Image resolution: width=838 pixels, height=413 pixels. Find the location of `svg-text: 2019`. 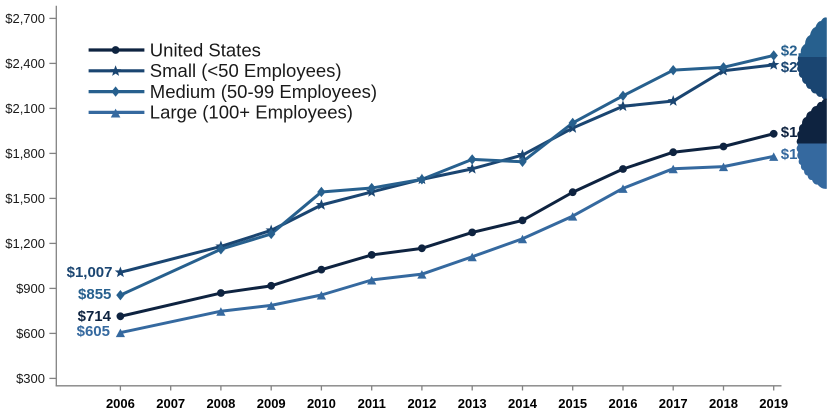

svg-text: 2019 is located at coordinates (773, 403).